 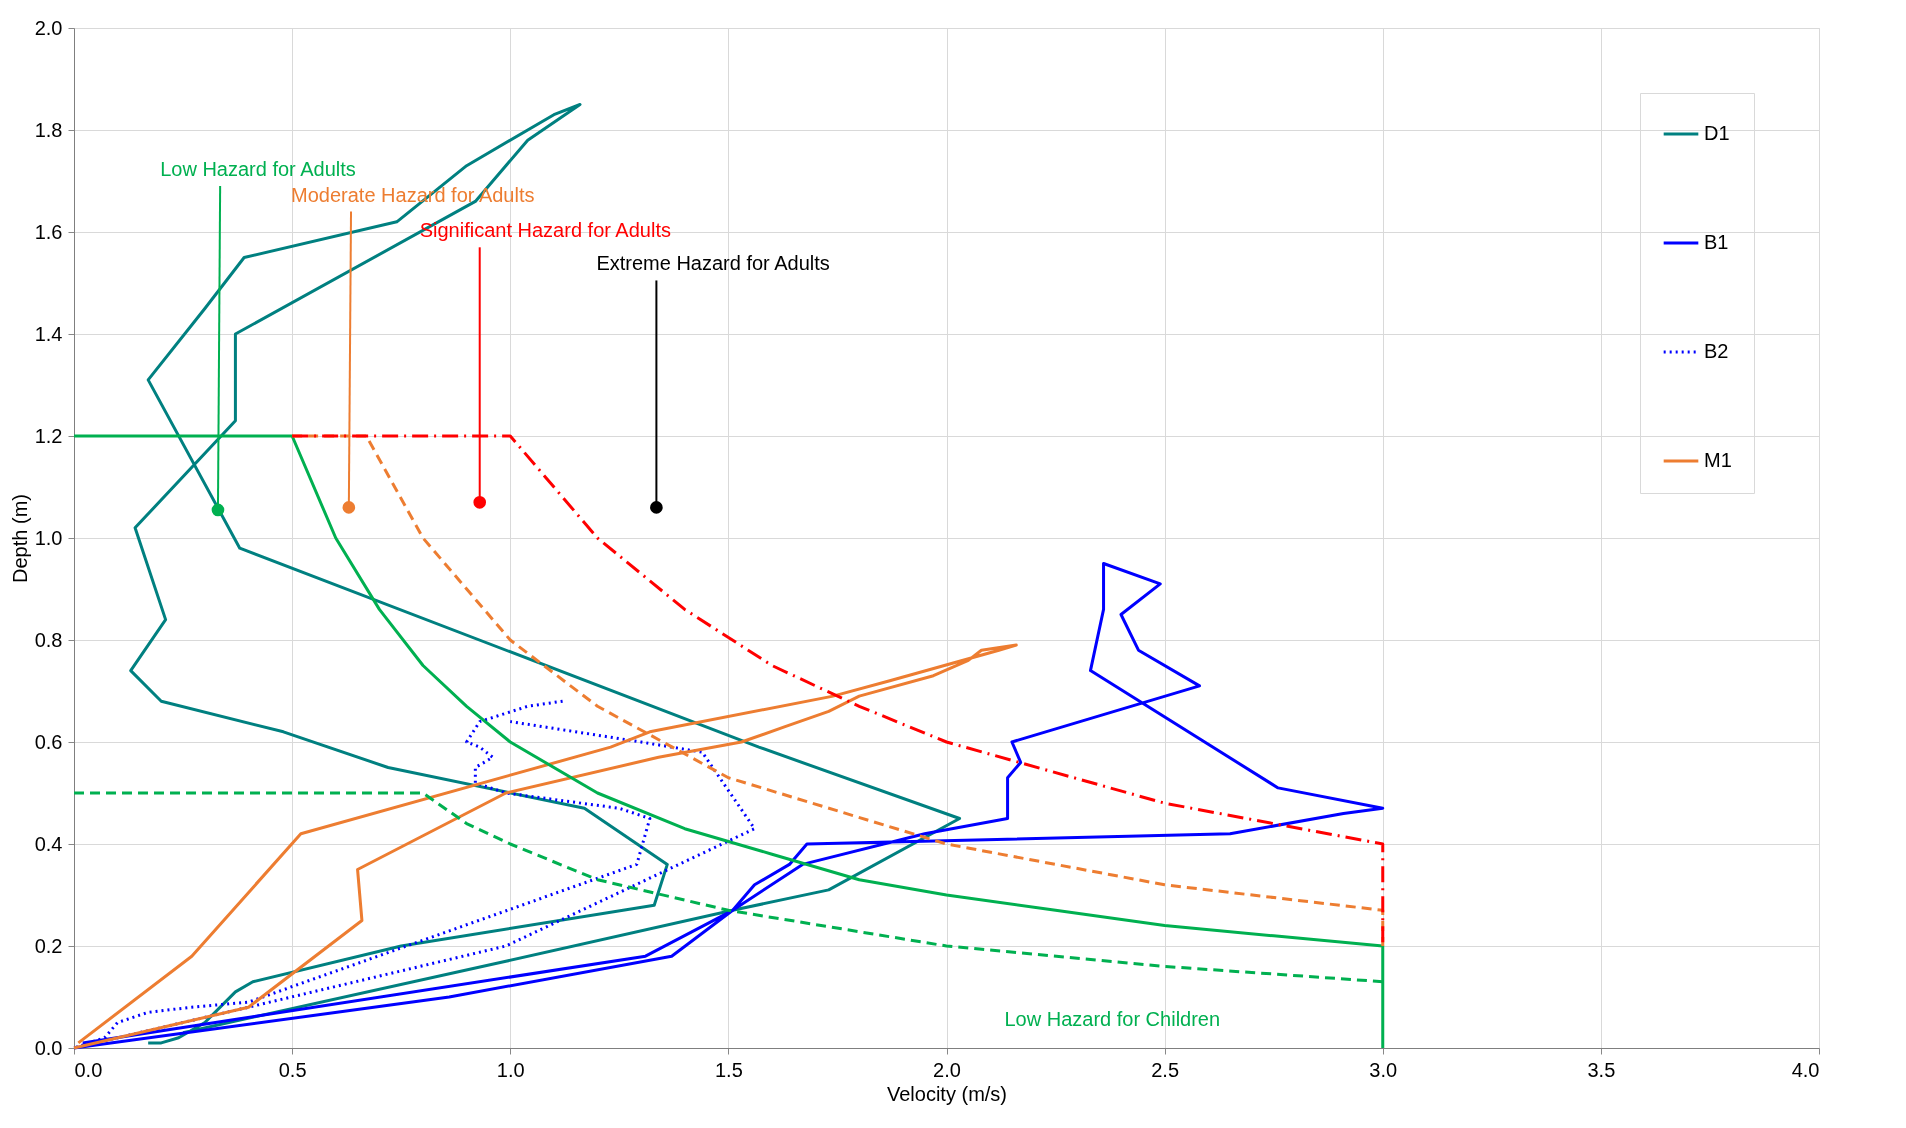 I want to click on annotation: Extreme Hazard for Adults, so click(x=713, y=263).